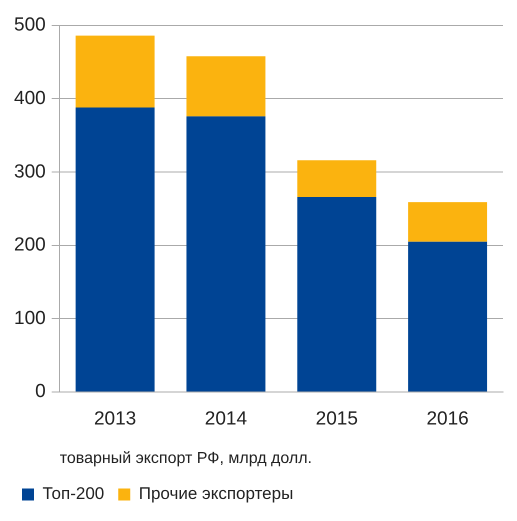  Describe the element at coordinates (447, 419) in the screenshot. I see `x-tick-label: 2016` at that location.